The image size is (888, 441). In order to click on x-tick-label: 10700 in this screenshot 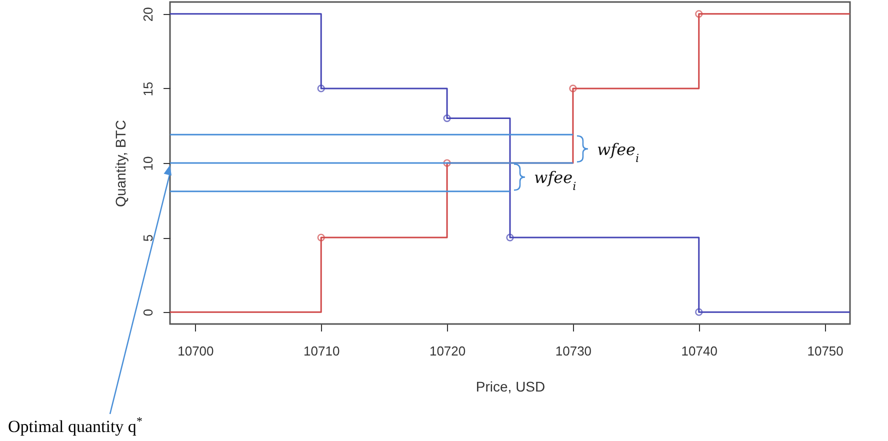, I will do `click(196, 351)`.